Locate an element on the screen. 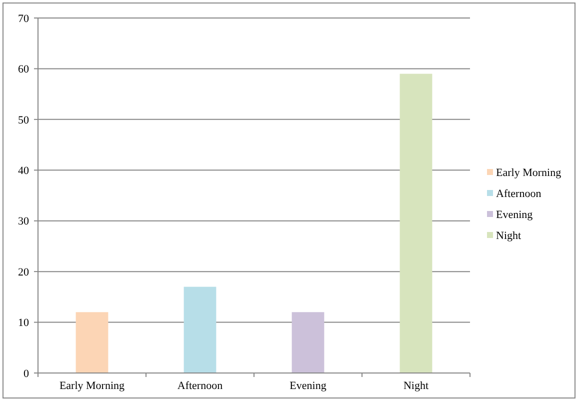  y-tick-label: 60 is located at coordinates (24, 70).